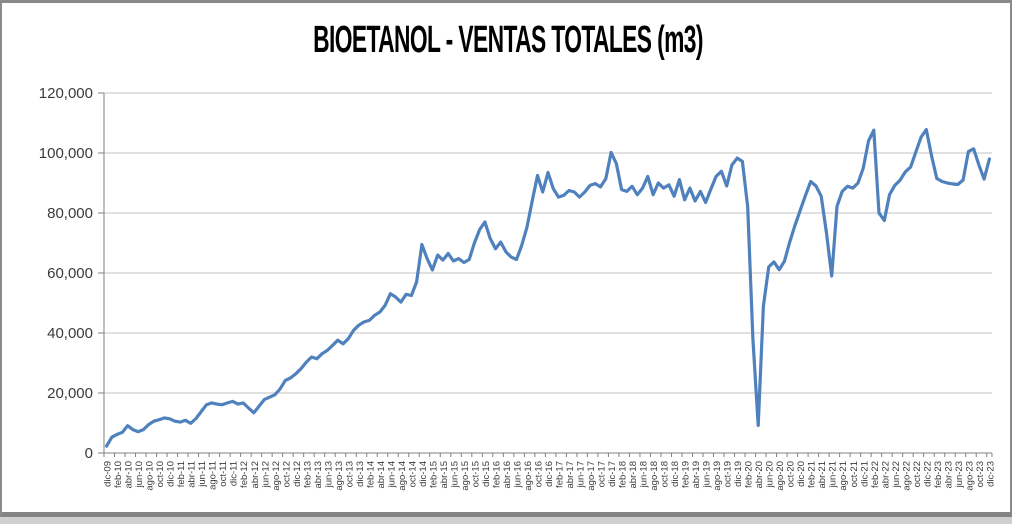 The image size is (1012, 524). I want to click on x-axis-label: dic-18, so click(675, 474).